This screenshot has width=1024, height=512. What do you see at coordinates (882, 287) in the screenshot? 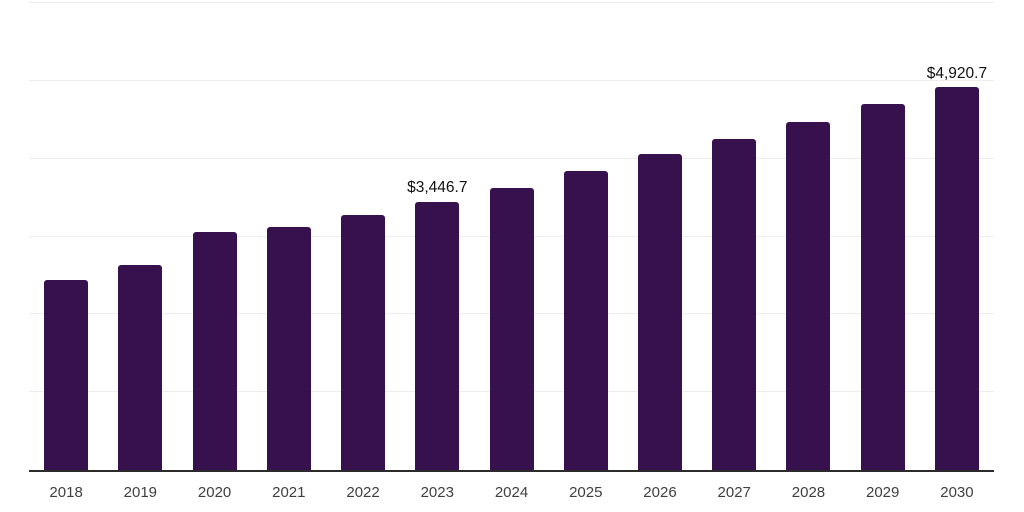
I see `bar-2029` at bounding box center [882, 287].